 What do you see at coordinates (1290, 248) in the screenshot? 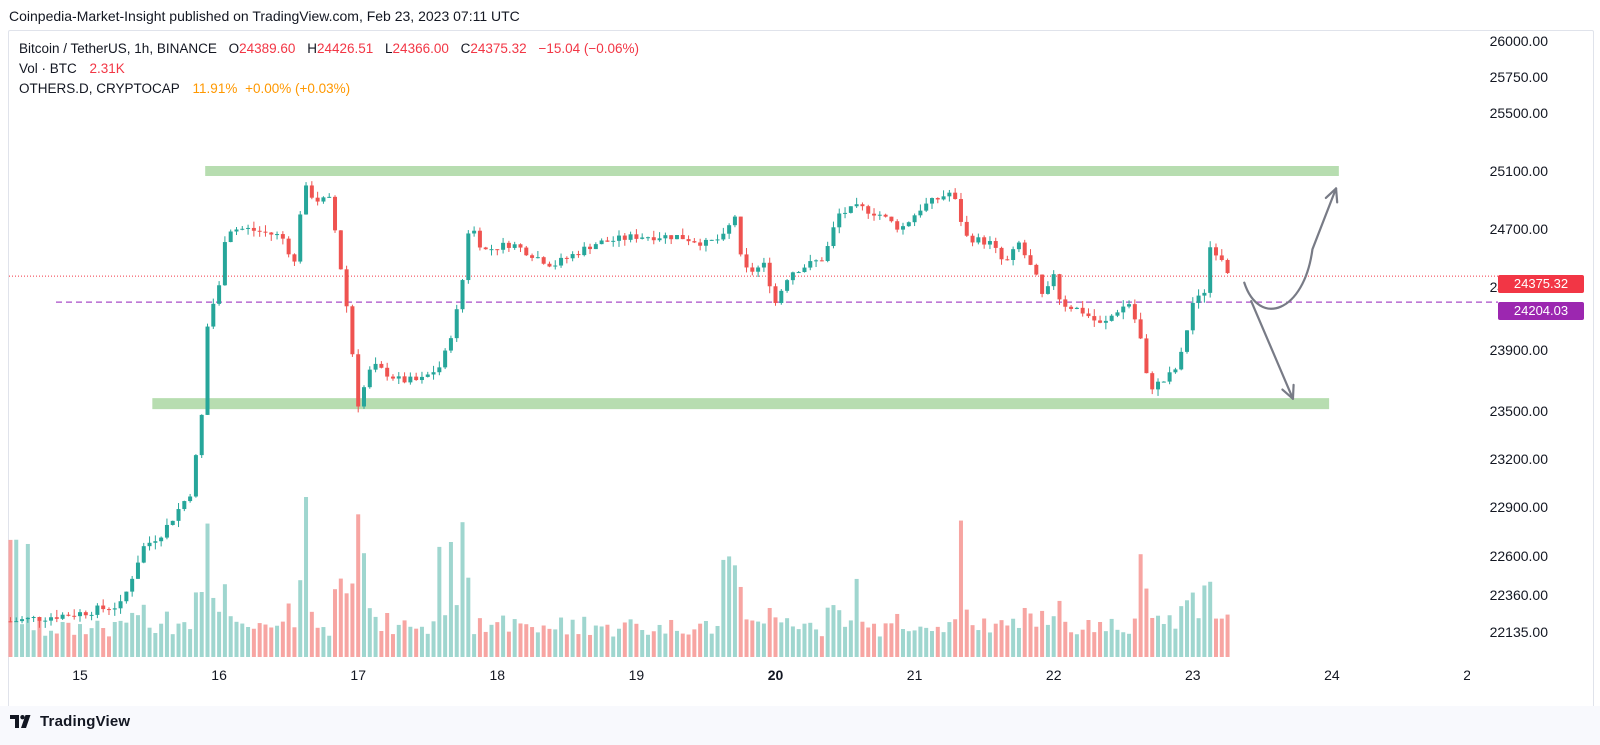
I see `bullish-projection-arrow` at bounding box center [1290, 248].